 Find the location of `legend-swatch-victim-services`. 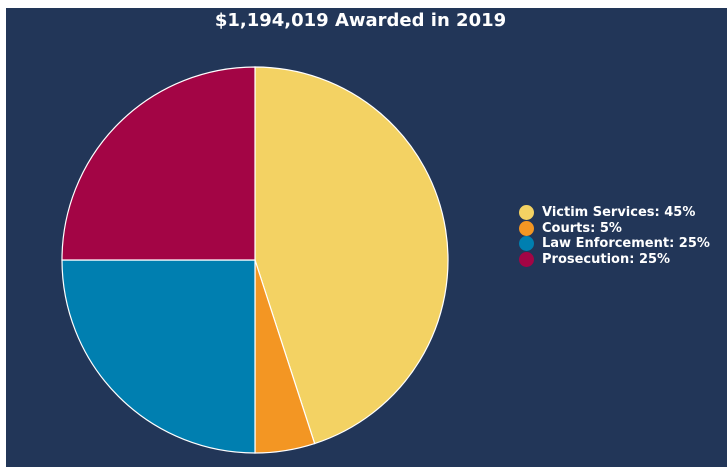

legend-swatch-victim-services is located at coordinates (526, 213).